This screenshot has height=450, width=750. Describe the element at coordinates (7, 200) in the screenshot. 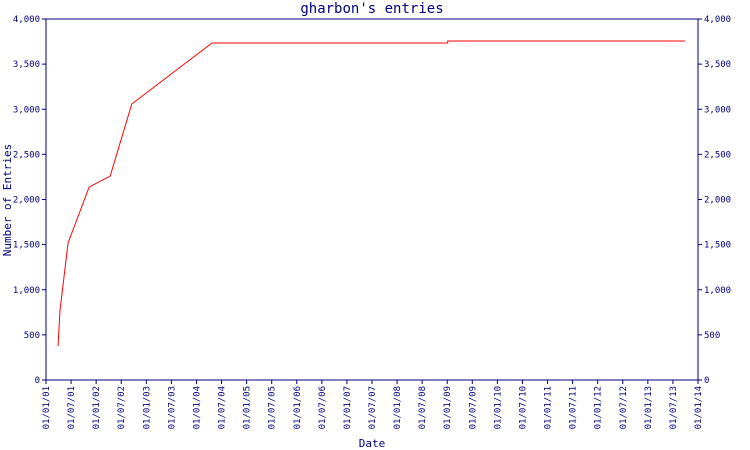

I see `y-axis-label: Number of Entries` at that location.